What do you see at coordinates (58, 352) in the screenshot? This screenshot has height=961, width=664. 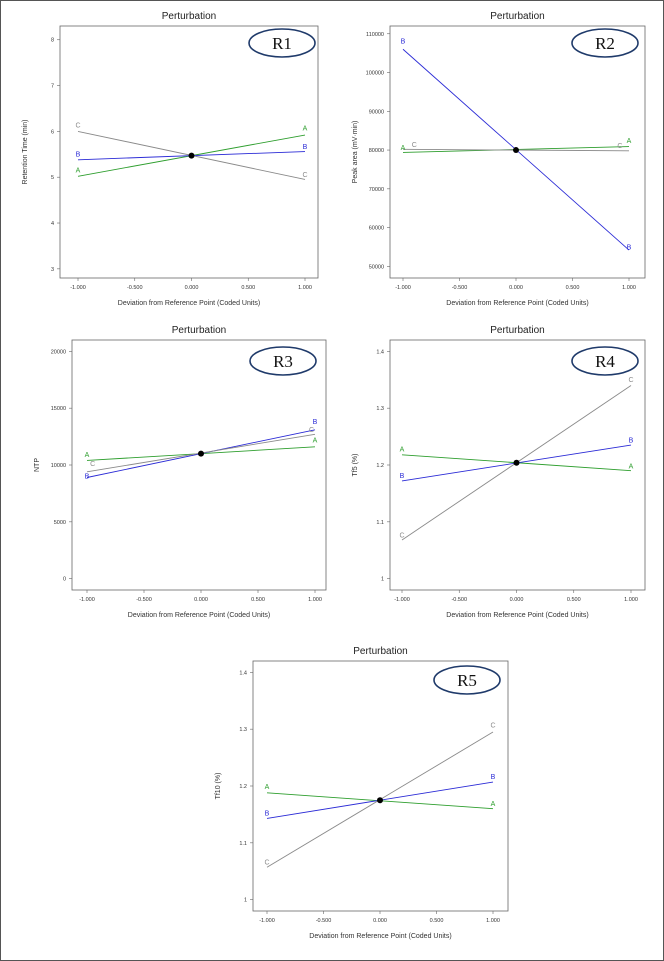 I see `y-tick-label: 20000` at bounding box center [58, 352].